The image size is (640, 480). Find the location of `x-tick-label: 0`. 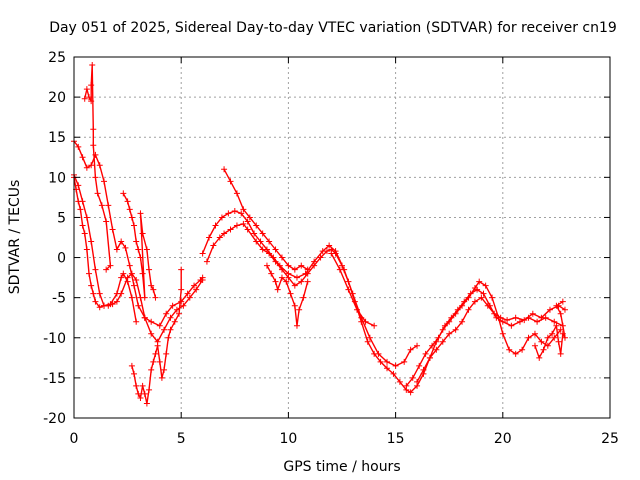

x-tick-label: 0 is located at coordinates (74, 439).